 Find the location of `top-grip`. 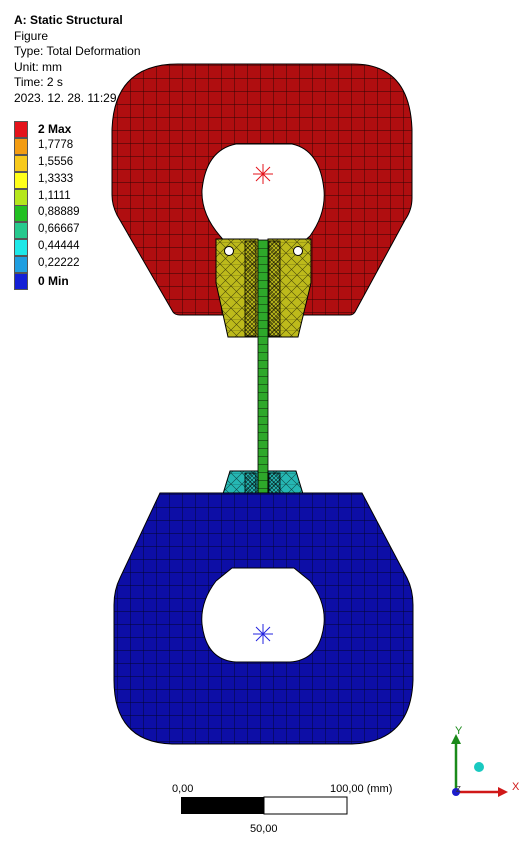

top-grip is located at coordinates (263, 288).